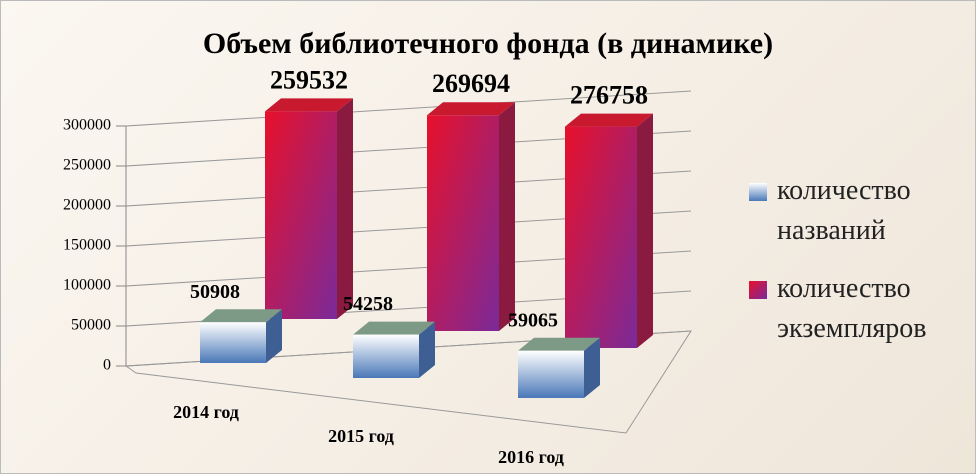  I want to click on x-tick-label: 2016 год, so click(531, 457).